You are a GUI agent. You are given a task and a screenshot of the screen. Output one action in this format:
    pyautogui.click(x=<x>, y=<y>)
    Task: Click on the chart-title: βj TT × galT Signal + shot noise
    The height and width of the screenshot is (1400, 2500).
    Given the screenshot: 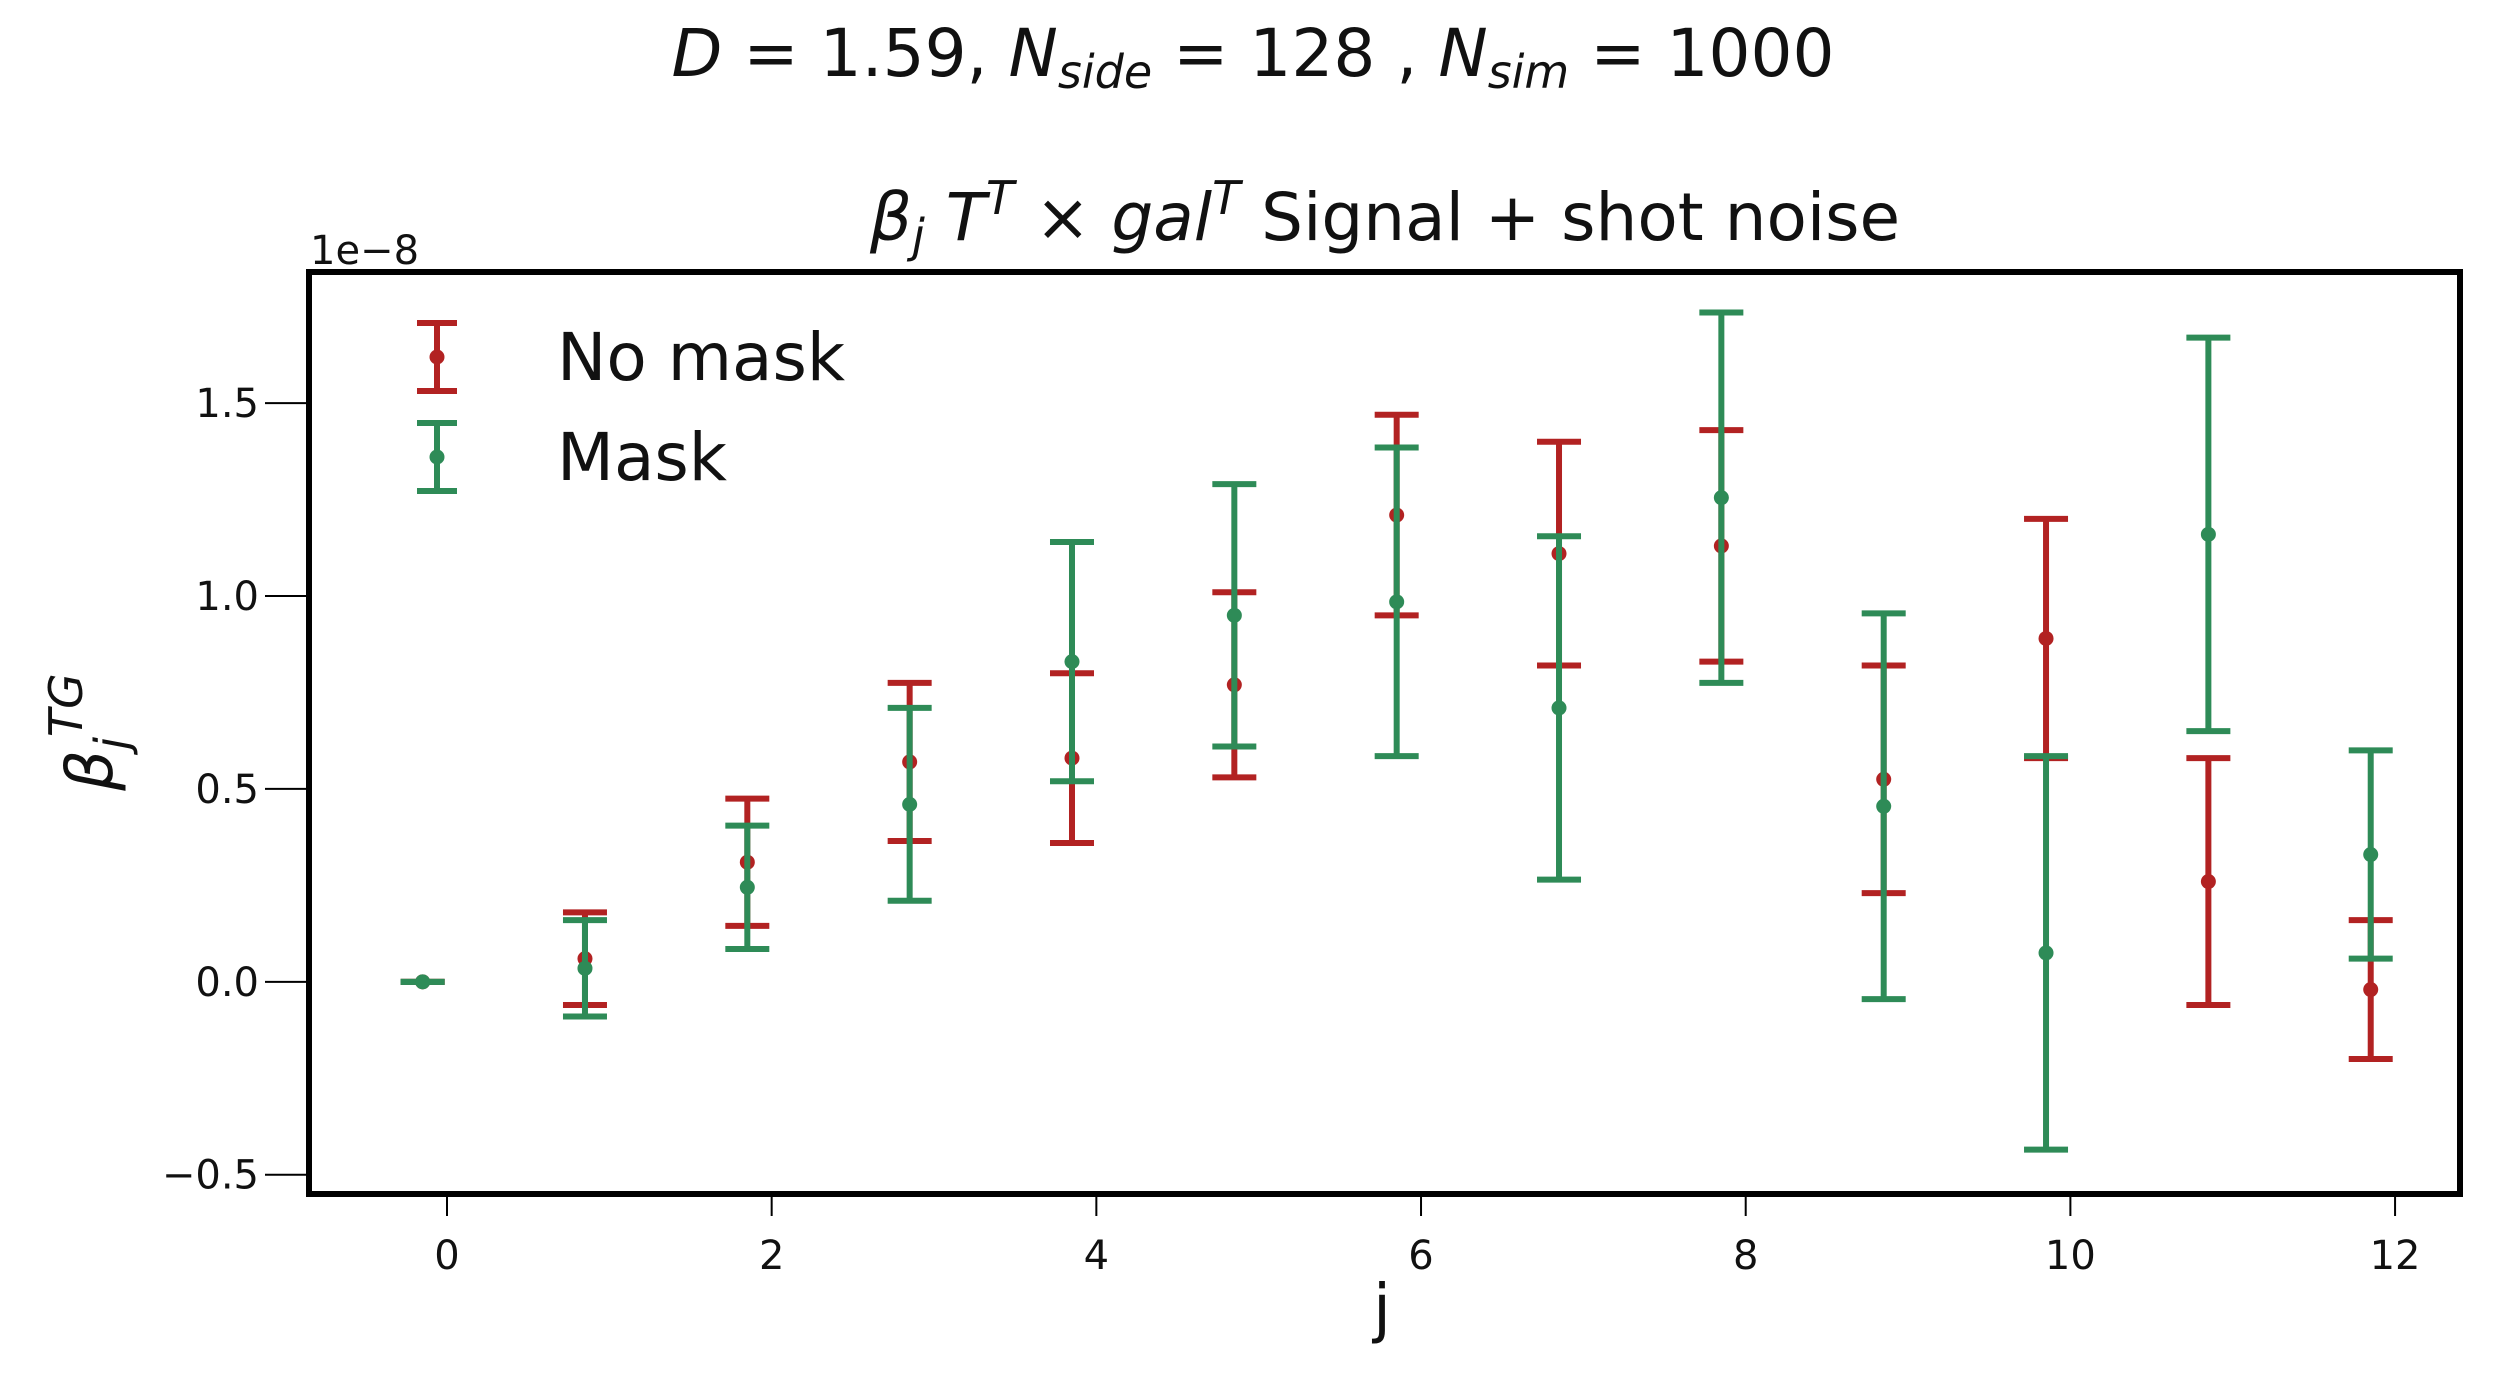 What is the action you would take?
    pyautogui.click(x=1384, y=217)
    